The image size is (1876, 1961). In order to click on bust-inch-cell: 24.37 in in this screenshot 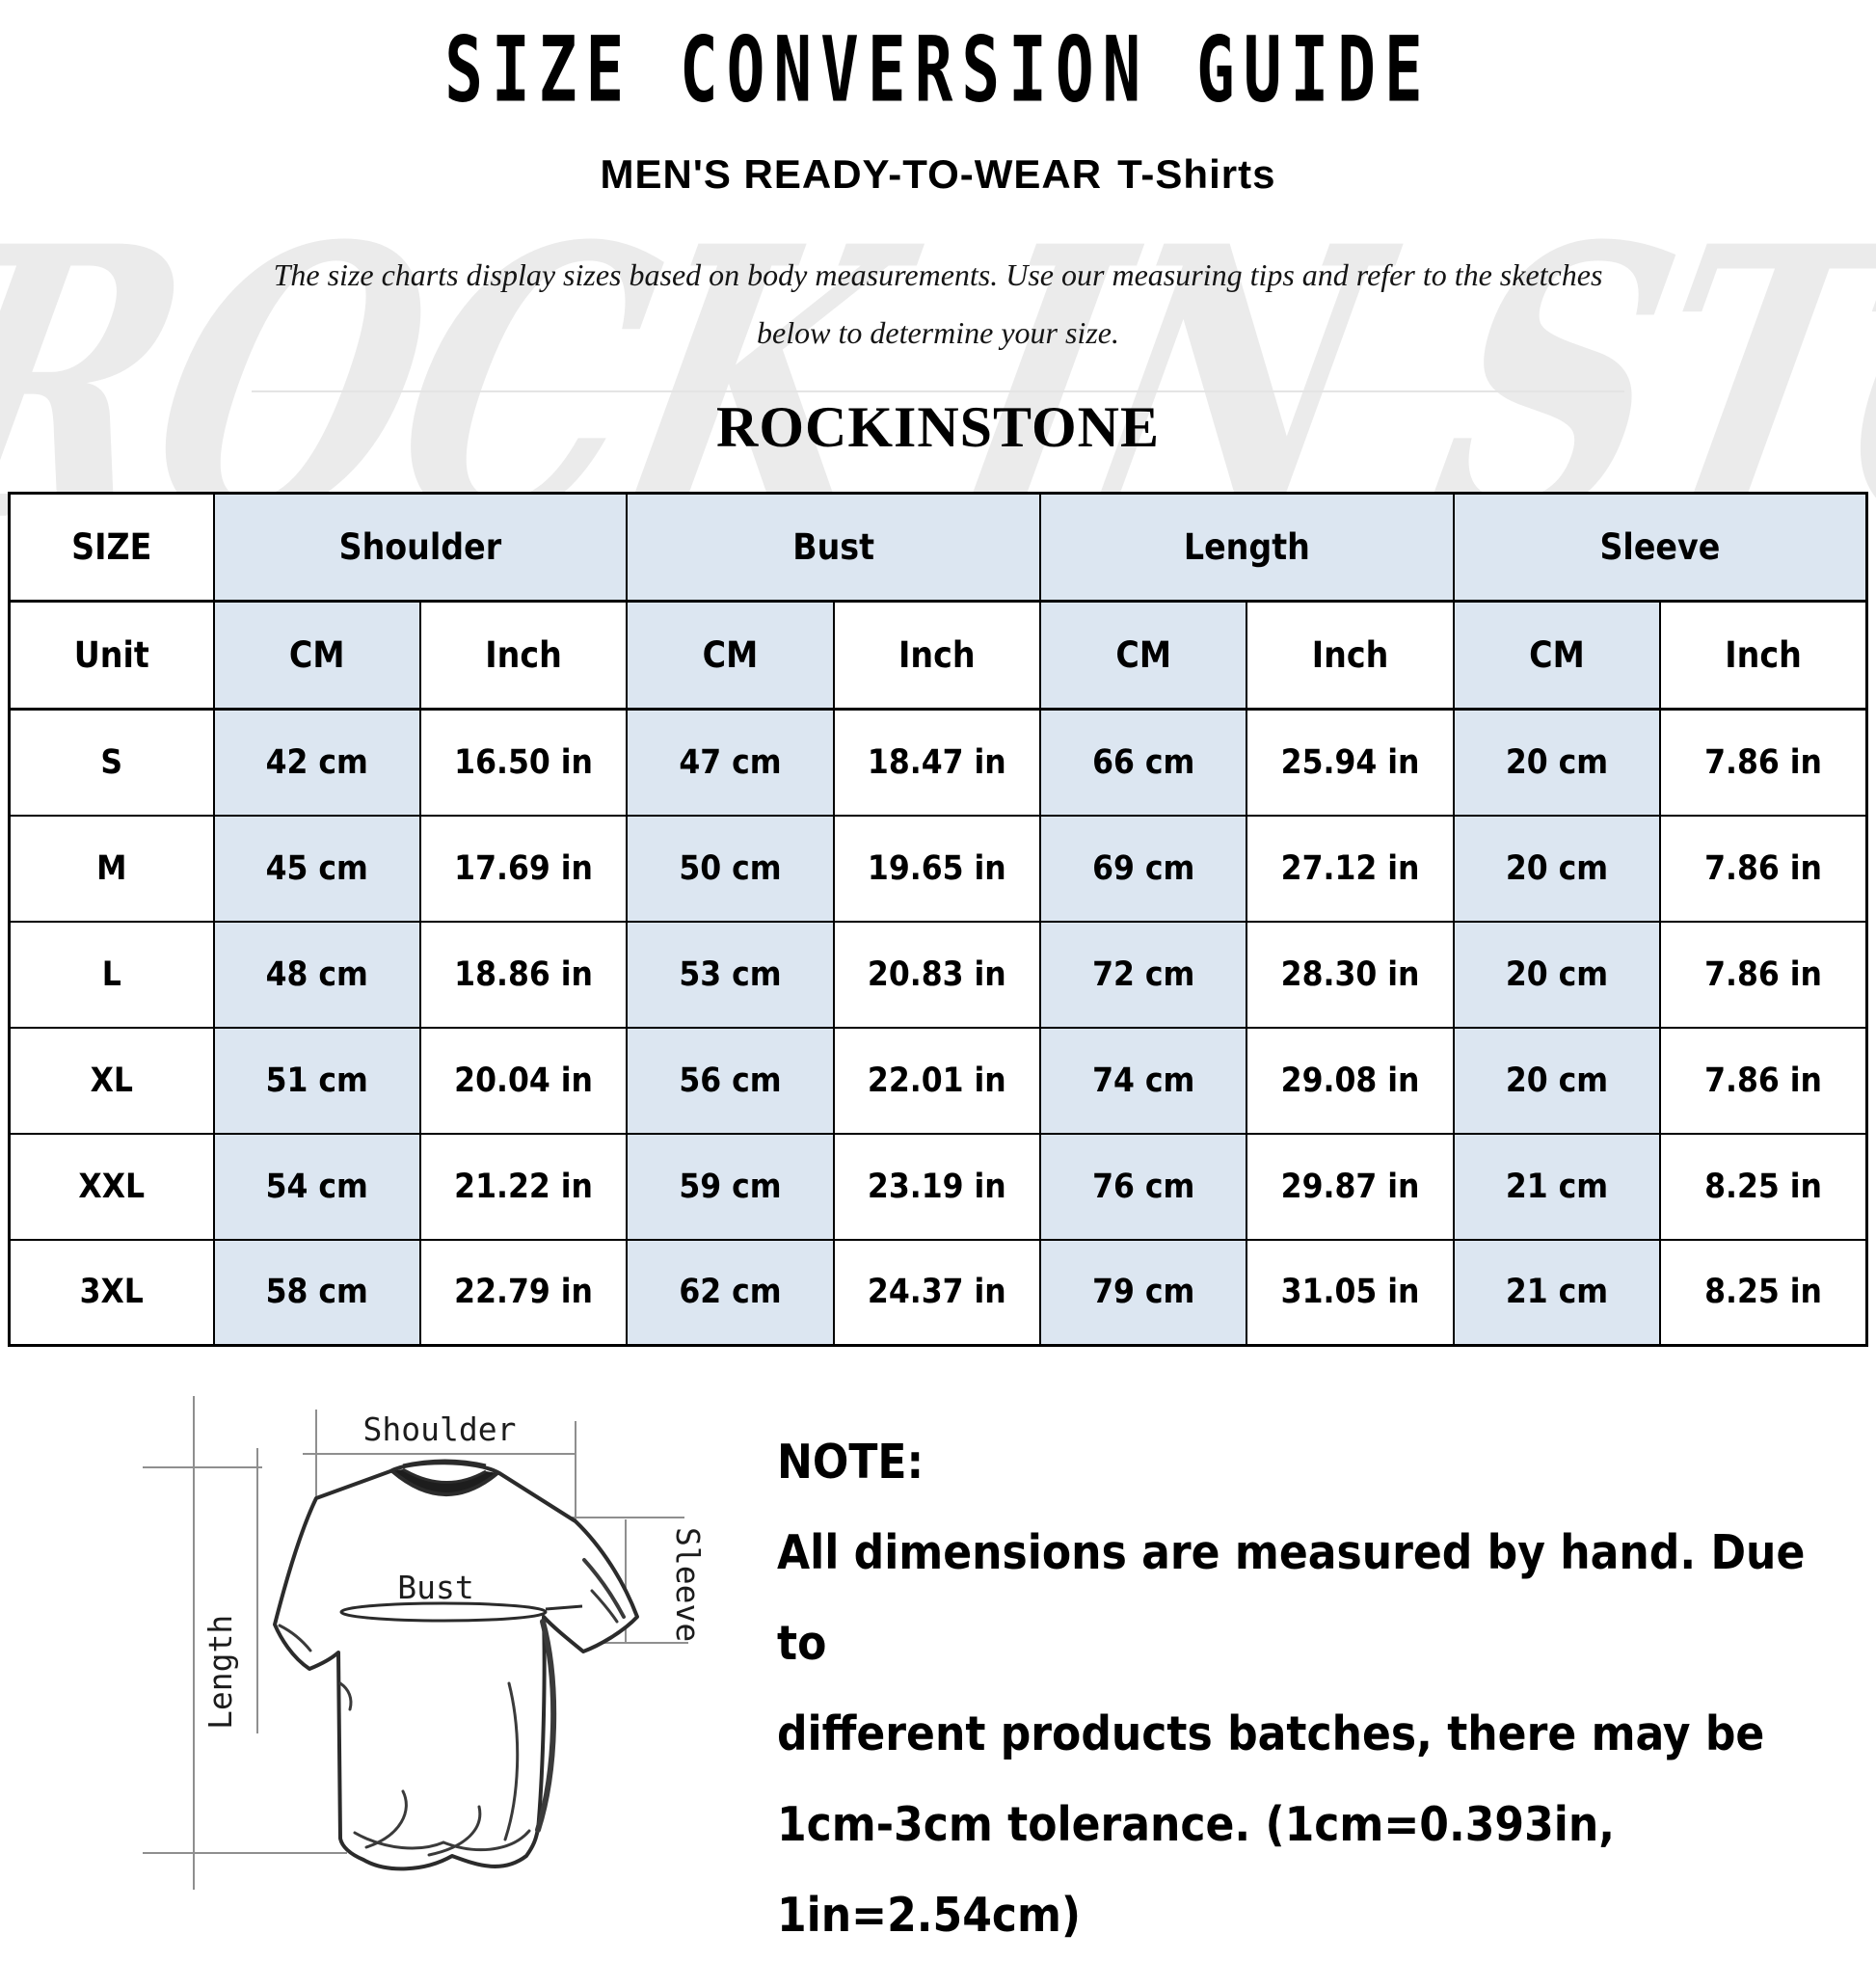, I will do `click(937, 1292)`.